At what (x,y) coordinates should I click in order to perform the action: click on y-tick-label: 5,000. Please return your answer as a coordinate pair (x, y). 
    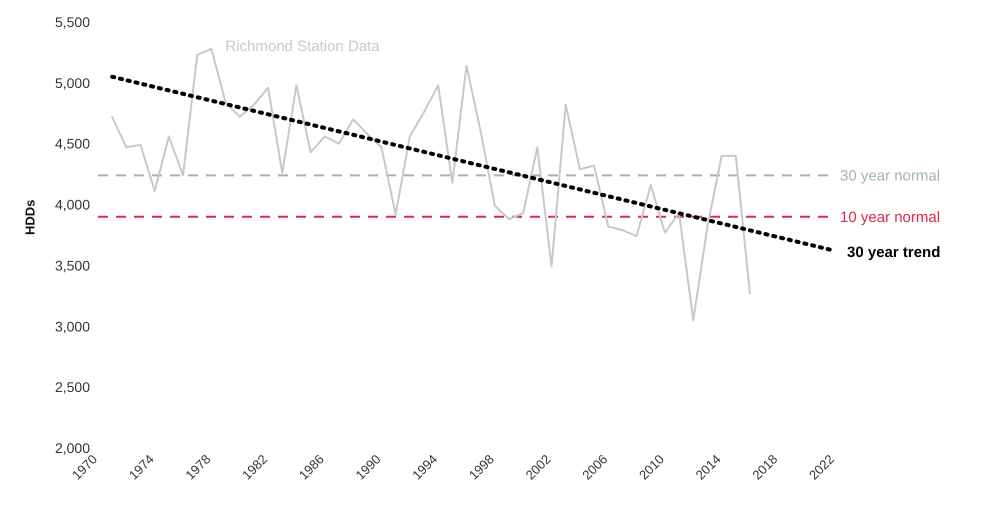
    Looking at the image, I should click on (72, 82).